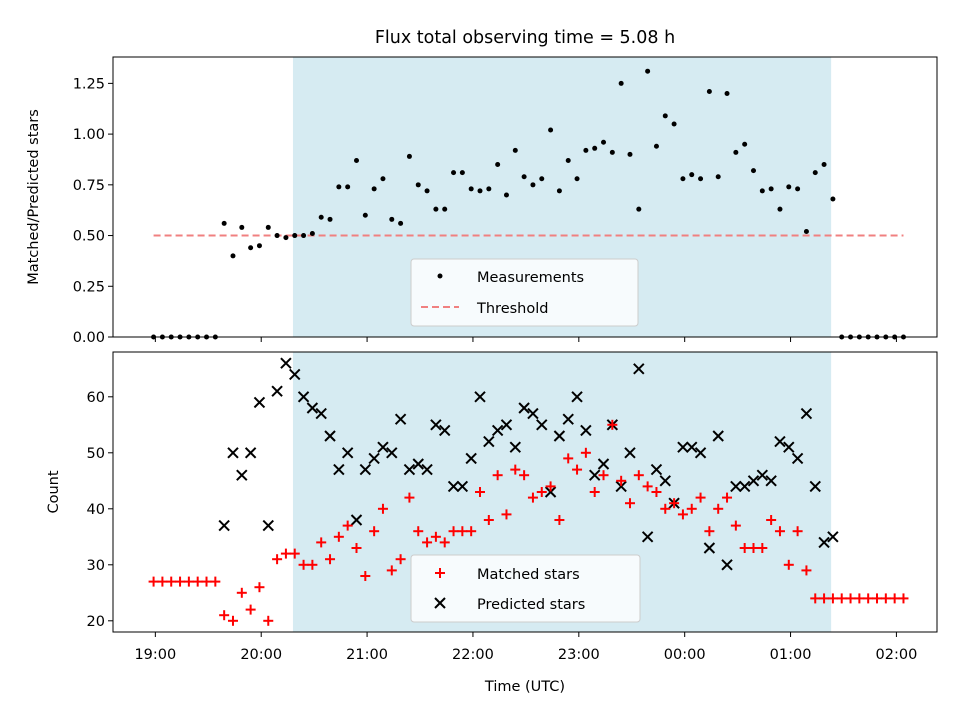 The height and width of the screenshot is (720, 960). Describe the element at coordinates (96, 566) in the screenshot. I see `y-tick-label: 30` at that location.